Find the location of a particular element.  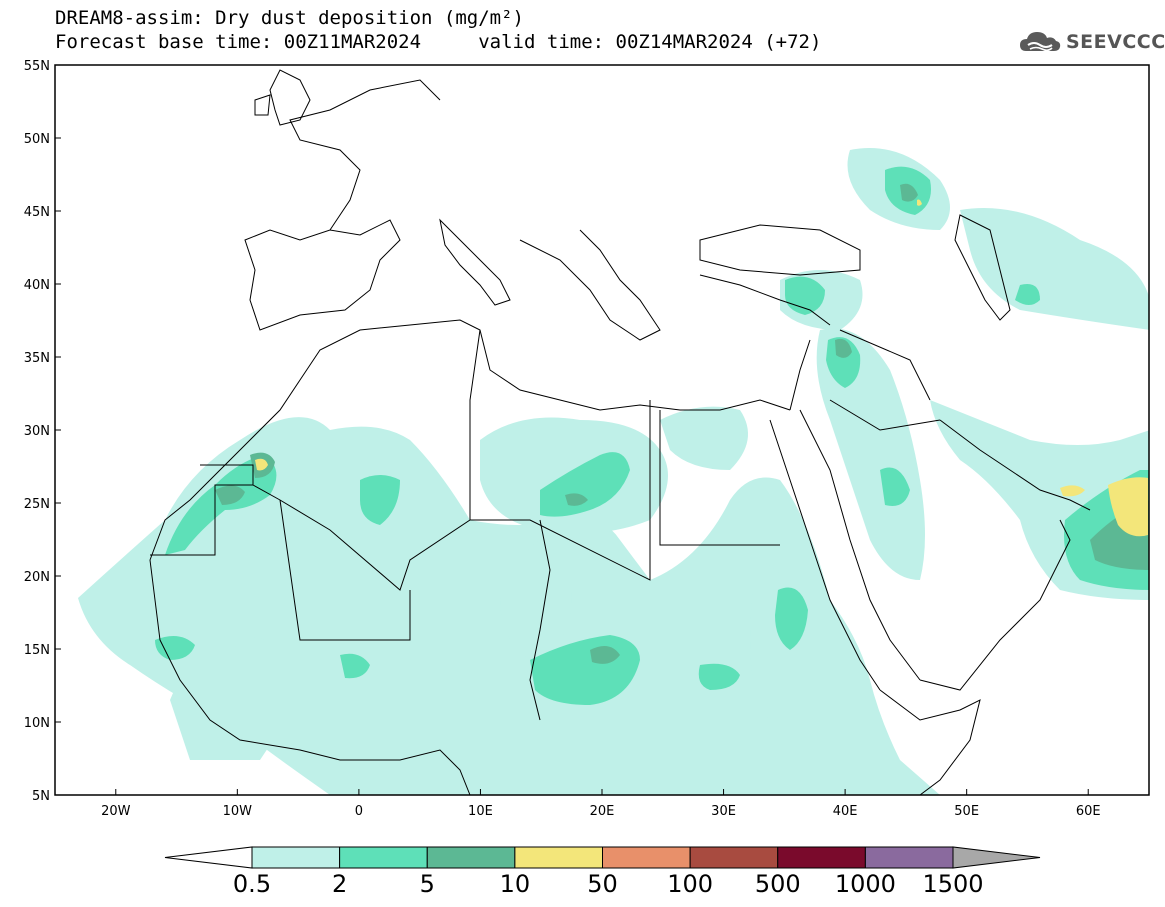

colorbar-label: 500 is located at coordinates (777, 884).